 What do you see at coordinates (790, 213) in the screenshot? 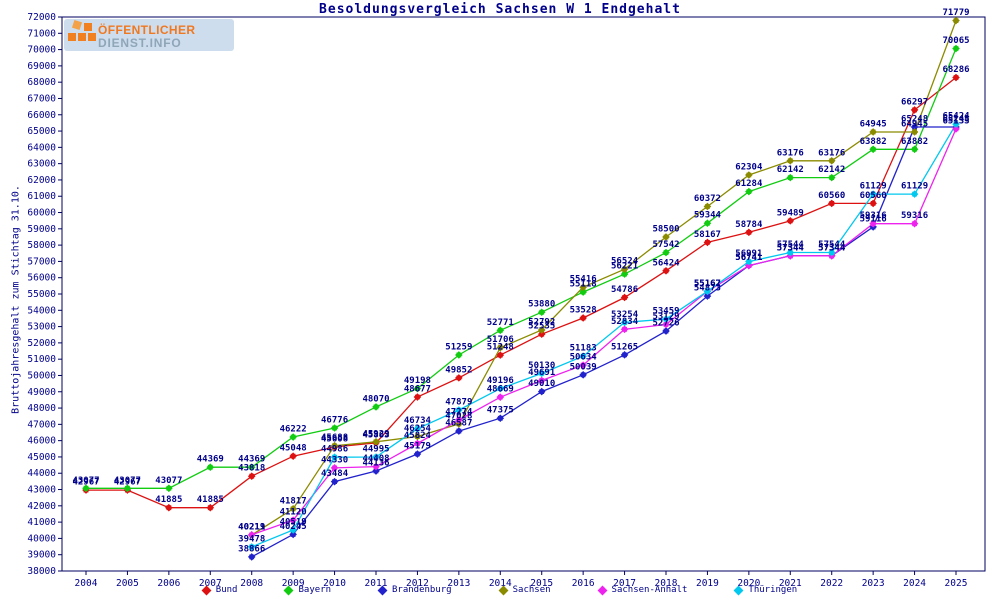
I see `data-point-label: 59489` at bounding box center [790, 213].